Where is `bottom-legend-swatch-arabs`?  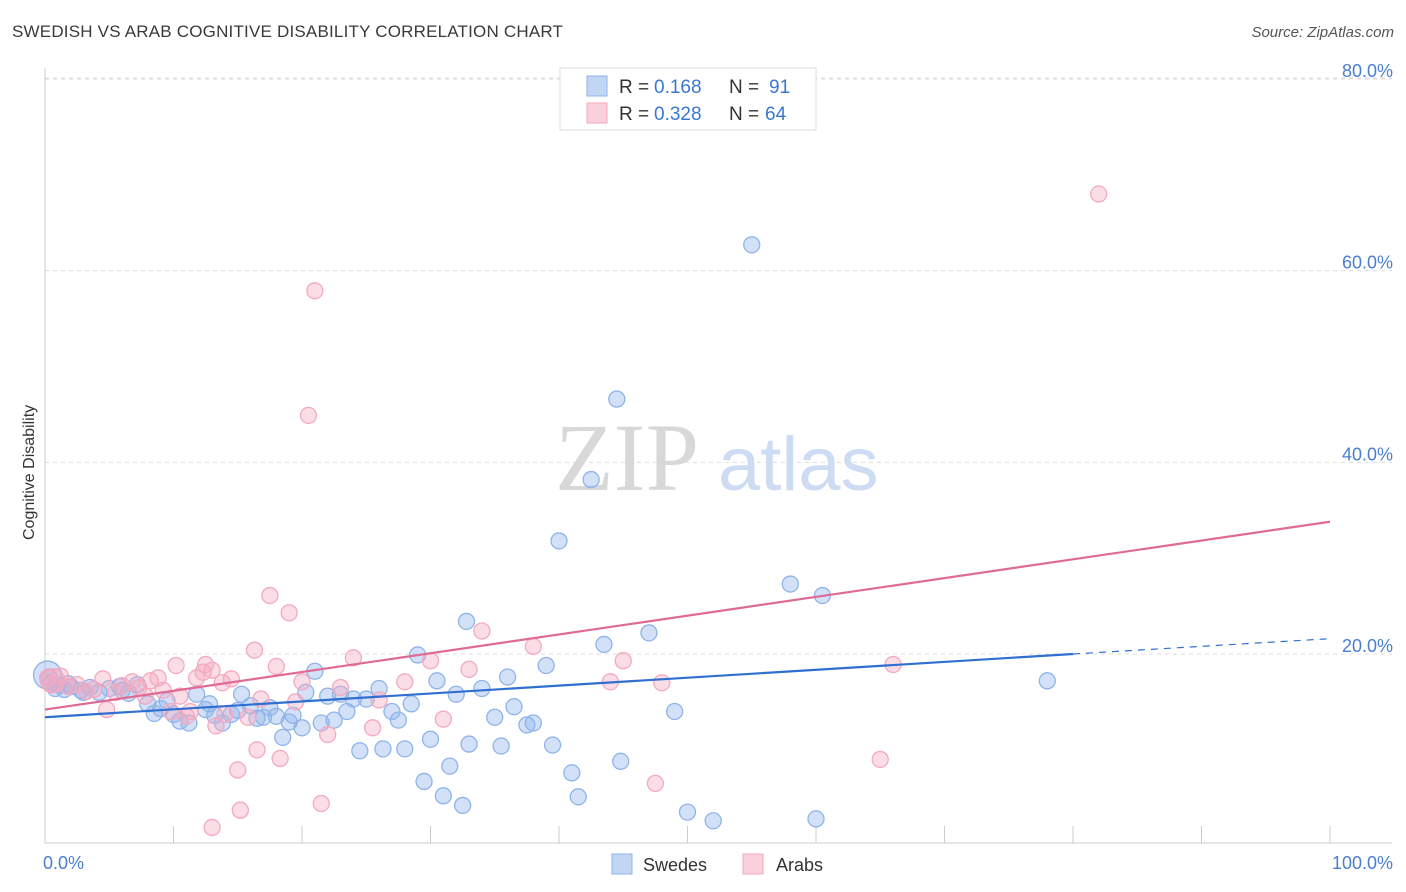
bottom-legend-swatch-arabs is located at coordinates (753, 864).